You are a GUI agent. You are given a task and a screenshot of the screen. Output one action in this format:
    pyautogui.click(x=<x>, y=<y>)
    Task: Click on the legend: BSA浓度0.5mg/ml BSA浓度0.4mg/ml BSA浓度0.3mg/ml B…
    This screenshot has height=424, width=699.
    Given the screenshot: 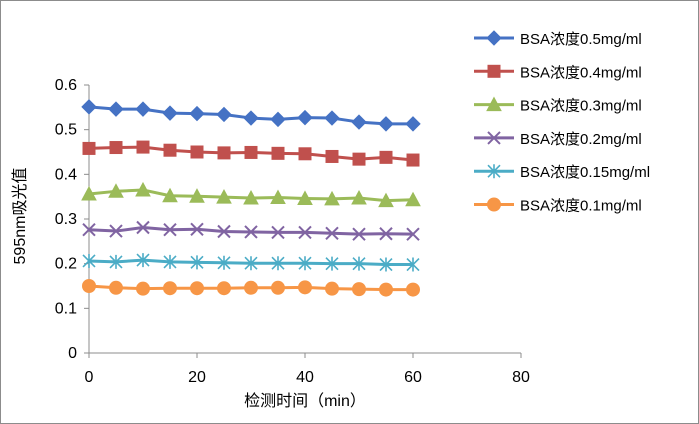 What is the action you would take?
    pyautogui.click(x=562, y=122)
    